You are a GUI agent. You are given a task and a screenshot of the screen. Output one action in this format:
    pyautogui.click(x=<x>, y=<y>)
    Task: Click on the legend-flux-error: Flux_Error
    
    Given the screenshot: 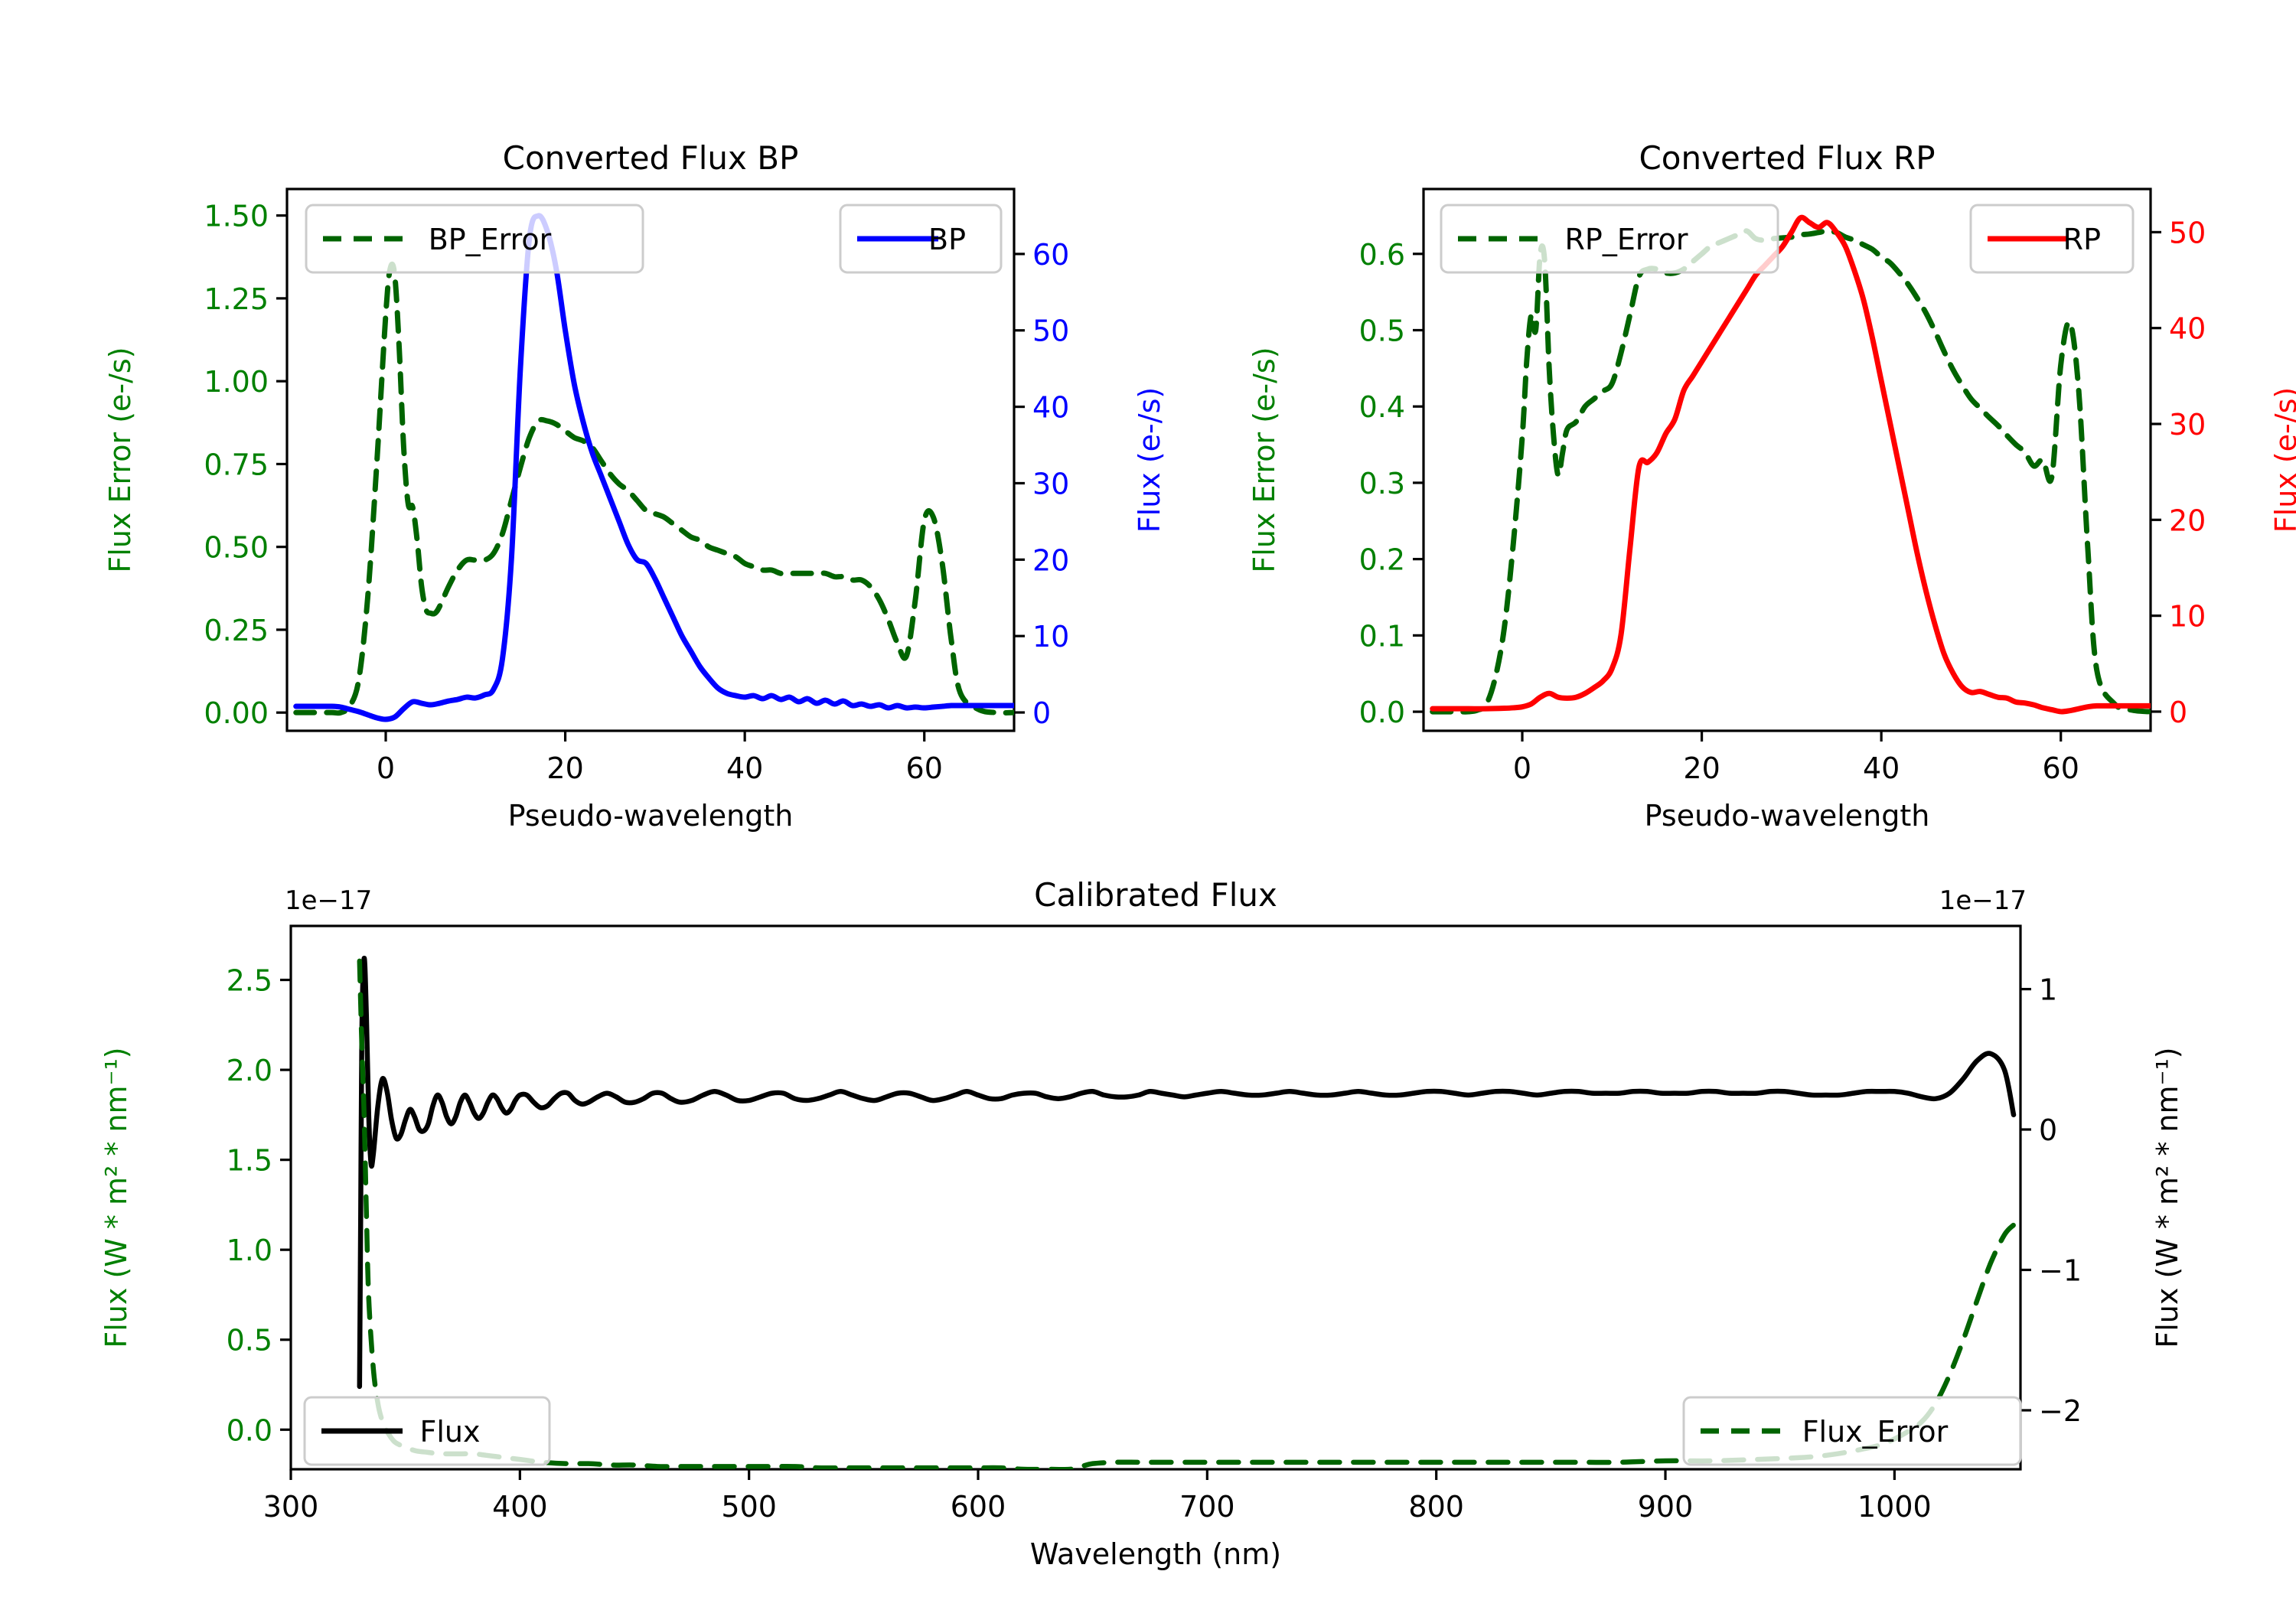 What is the action you would take?
    pyautogui.click(x=1852, y=1431)
    